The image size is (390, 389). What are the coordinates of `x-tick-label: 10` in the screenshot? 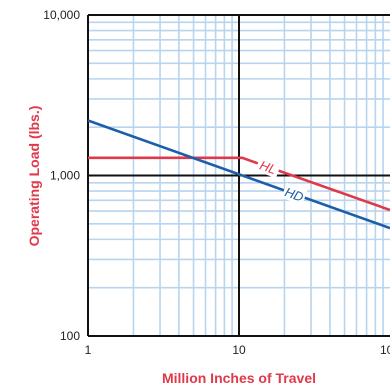 It's located at (239, 350).